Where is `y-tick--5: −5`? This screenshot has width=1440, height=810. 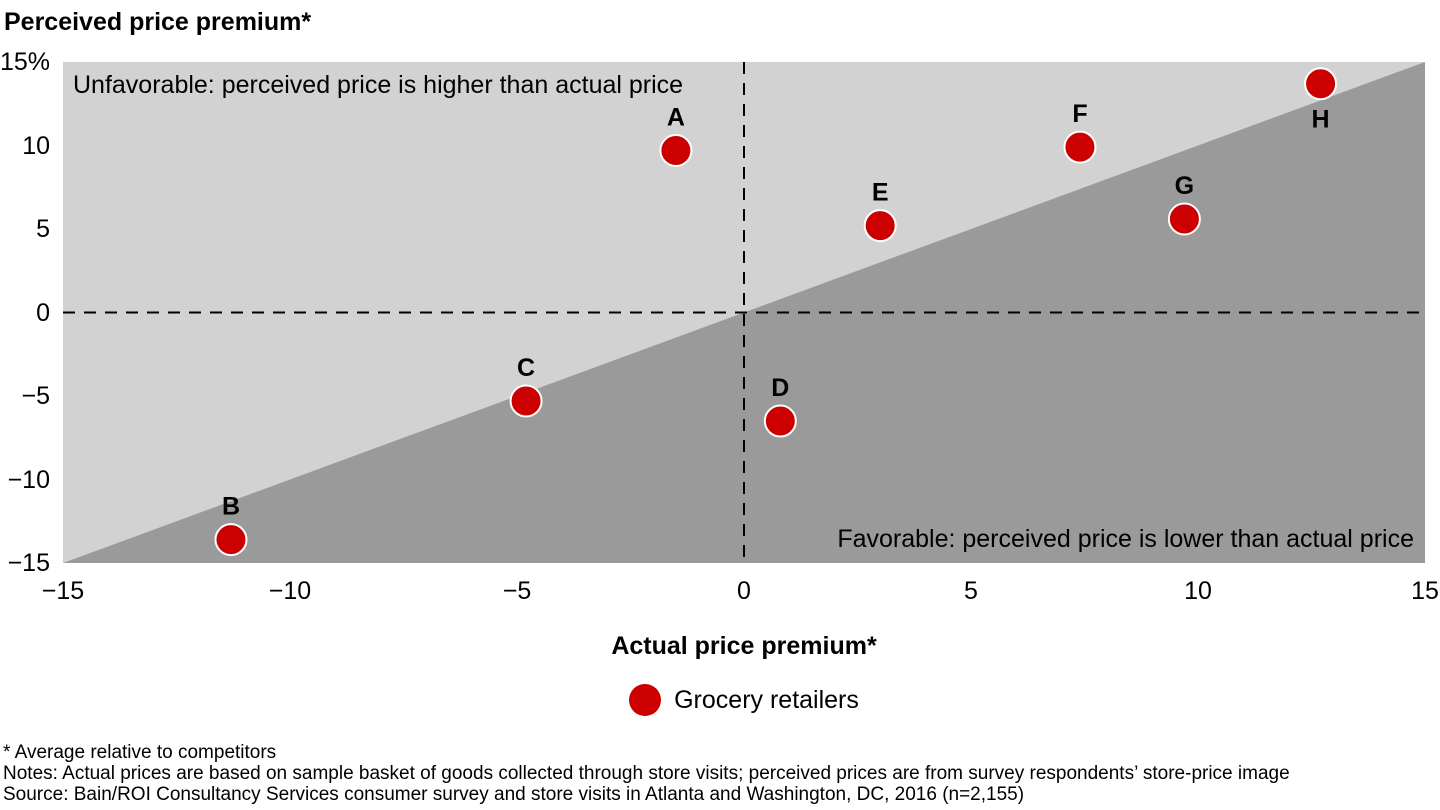
y-tick--5: −5 is located at coordinates (35, 396).